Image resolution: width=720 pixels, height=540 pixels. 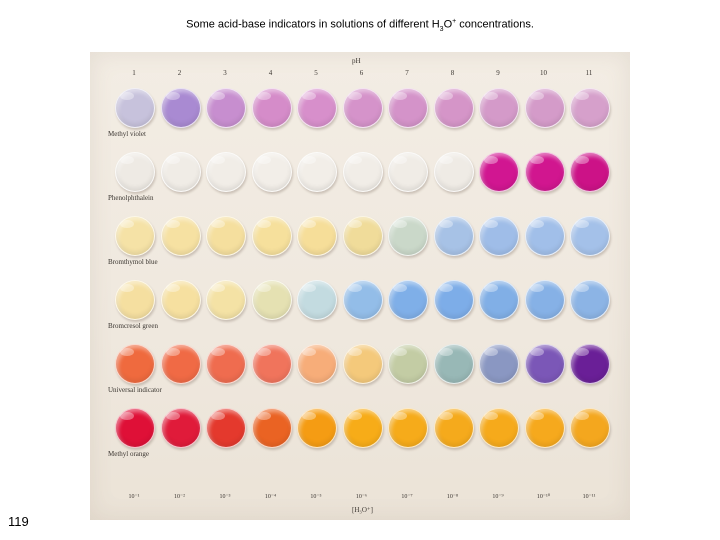 I want to click on ph-value-label: 5, so click(x=316, y=73).